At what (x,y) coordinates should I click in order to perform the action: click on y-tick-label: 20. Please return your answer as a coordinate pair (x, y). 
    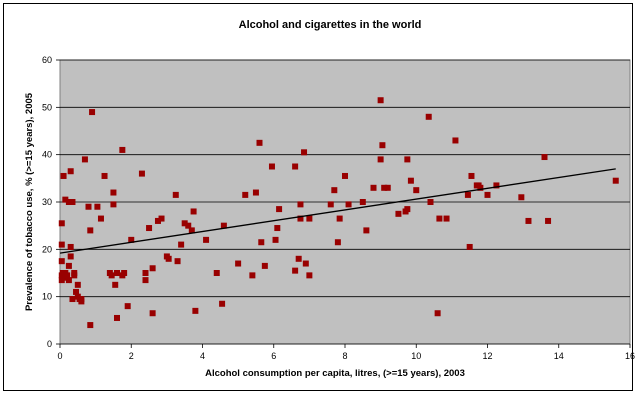
    Looking at the image, I should click on (47, 249).